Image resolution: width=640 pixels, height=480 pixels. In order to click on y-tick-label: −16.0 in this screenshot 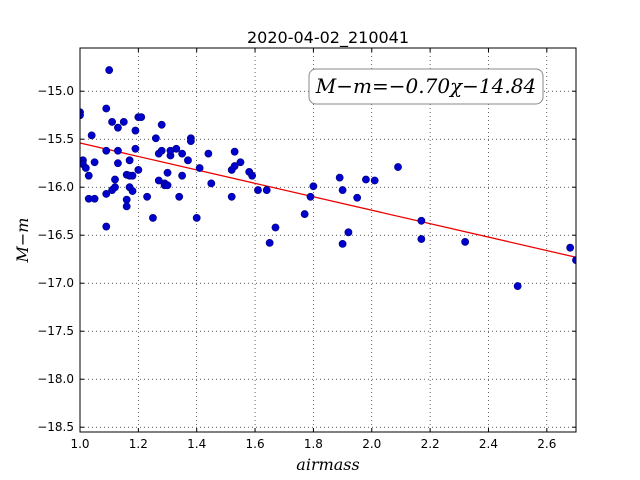, I will do `click(55, 187)`.